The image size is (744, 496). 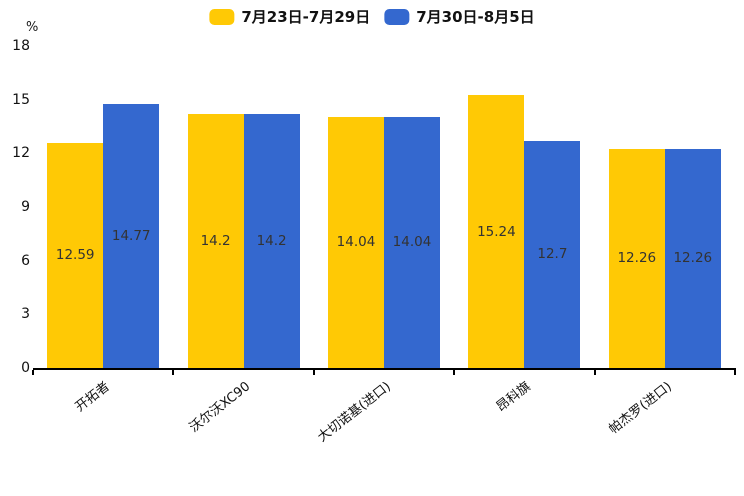 I want to click on y-axis-unit-label: %, so click(x=32, y=27).